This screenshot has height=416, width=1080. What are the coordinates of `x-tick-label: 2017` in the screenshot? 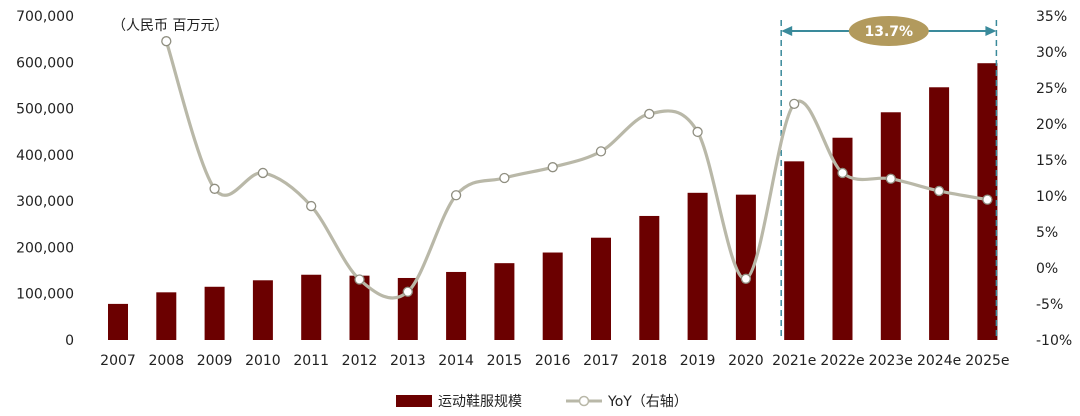 It's located at (601, 361).